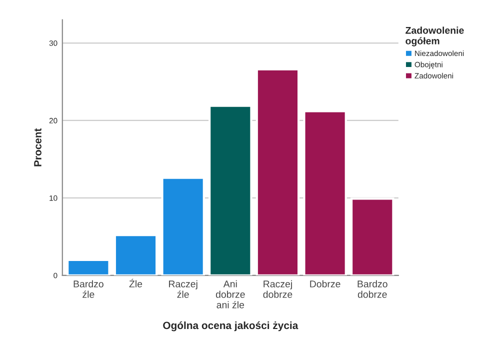 Image resolution: width=480 pixels, height=360 pixels. I want to click on y-axis-title: Procent, so click(38, 147).